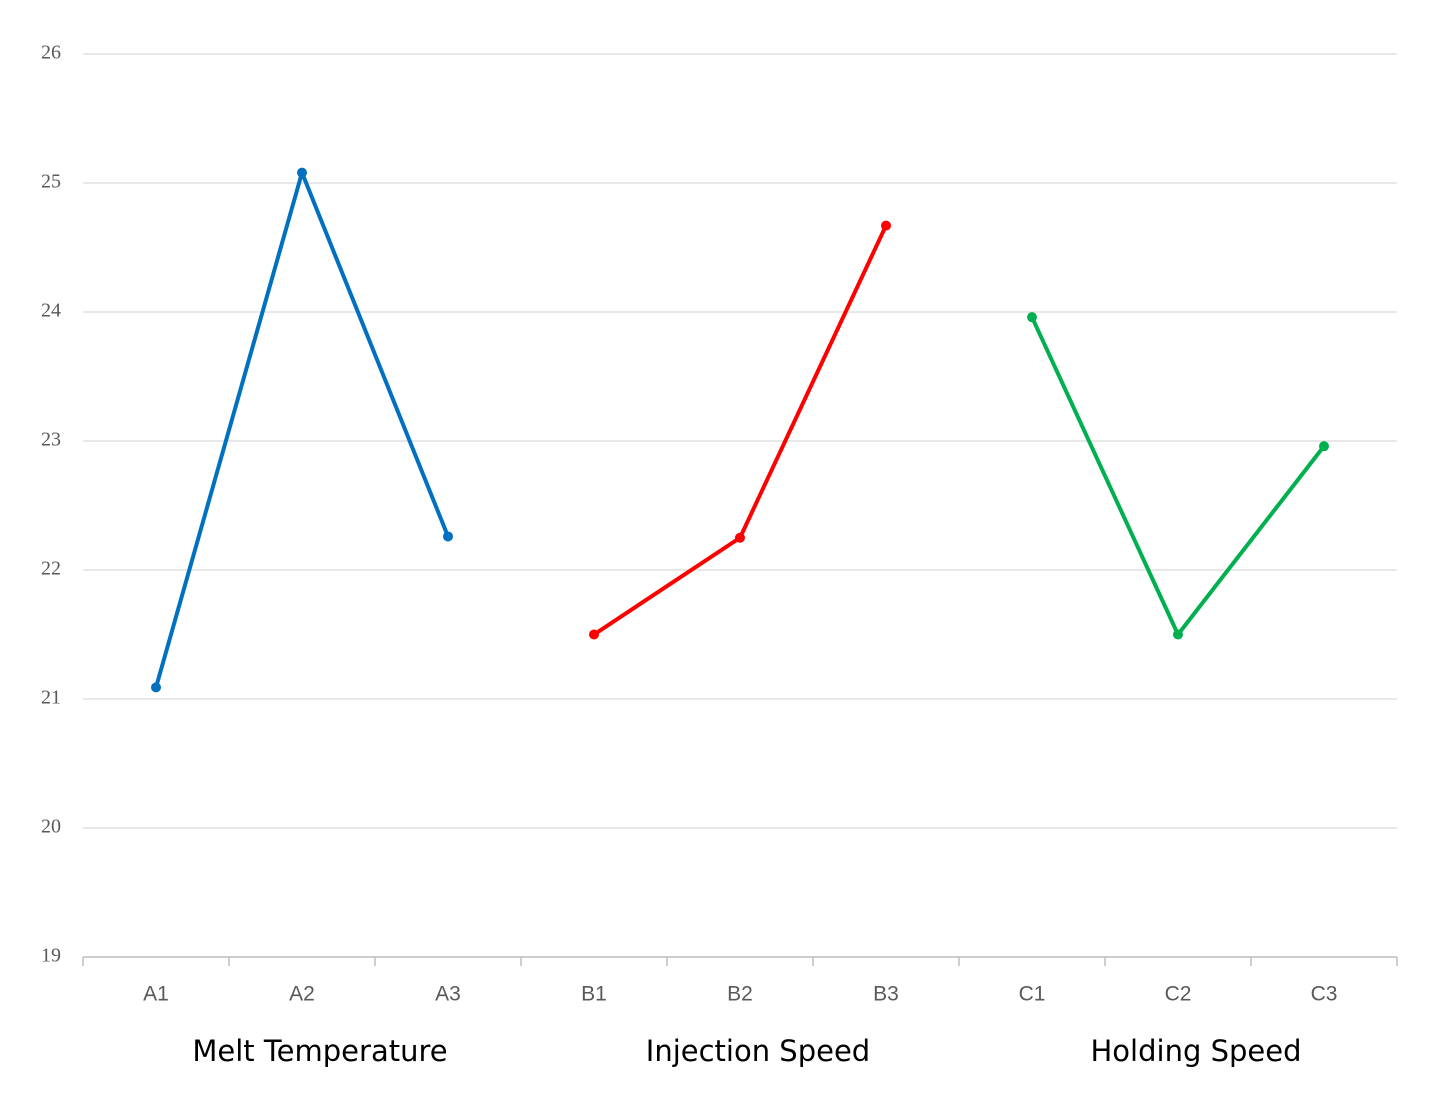 The image size is (1449, 1103). What do you see at coordinates (51, 53) in the screenshot?
I see `y-tick-label: 26` at bounding box center [51, 53].